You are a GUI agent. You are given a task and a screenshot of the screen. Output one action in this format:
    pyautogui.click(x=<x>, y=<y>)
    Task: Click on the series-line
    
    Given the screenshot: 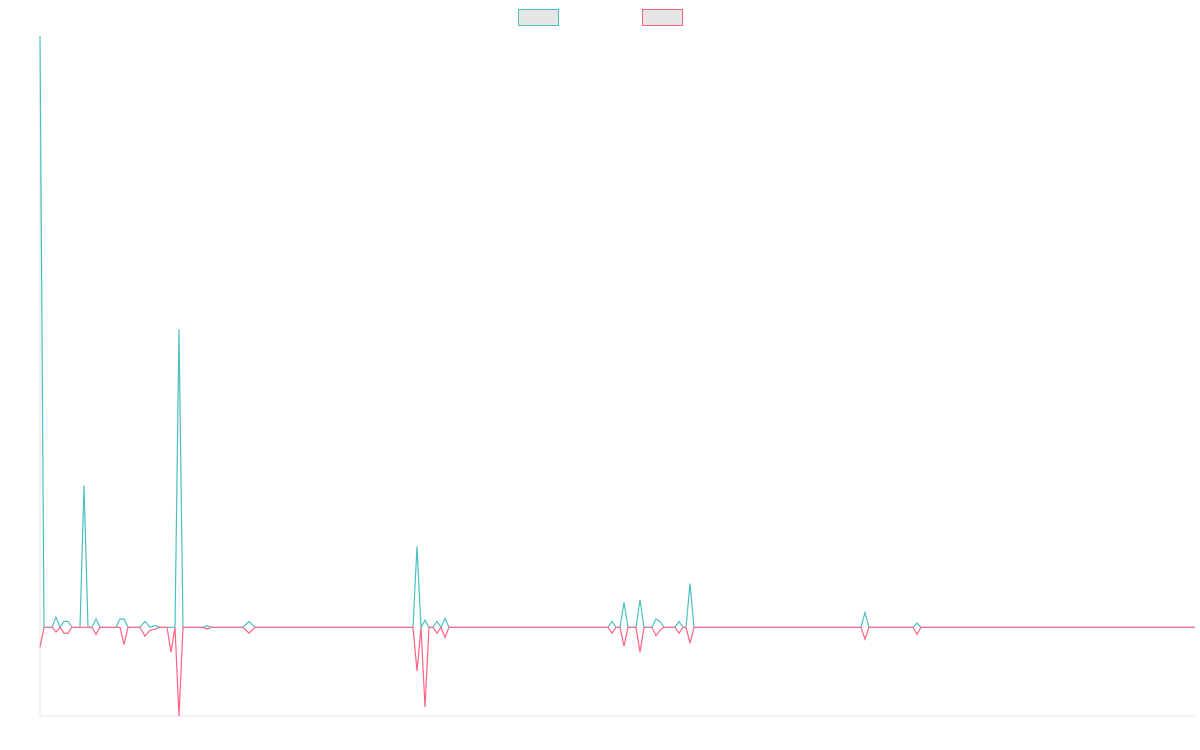 What is the action you would take?
    pyautogui.click(x=617, y=671)
    